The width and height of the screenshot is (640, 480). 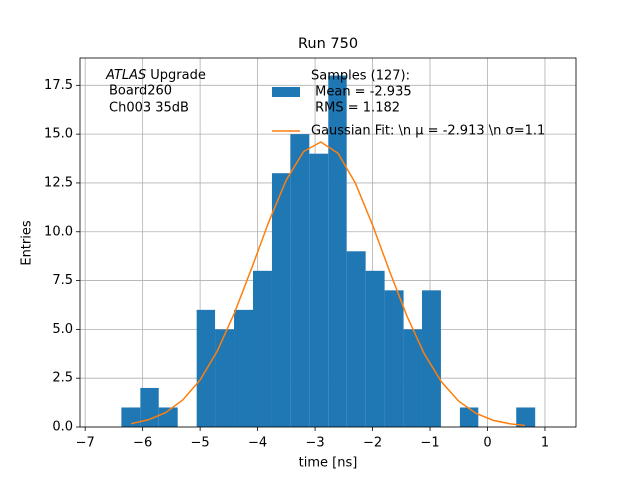 What do you see at coordinates (125, 75) in the screenshot?
I see `annotation-italic: ATLAS` at bounding box center [125, 75].